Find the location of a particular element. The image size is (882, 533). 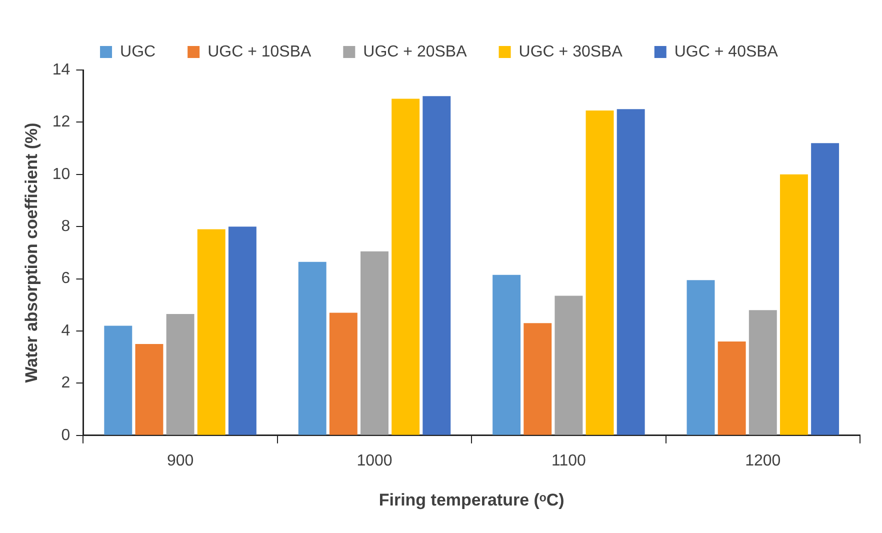

y-tick-label: 0 is located at coordinates (65, 435).